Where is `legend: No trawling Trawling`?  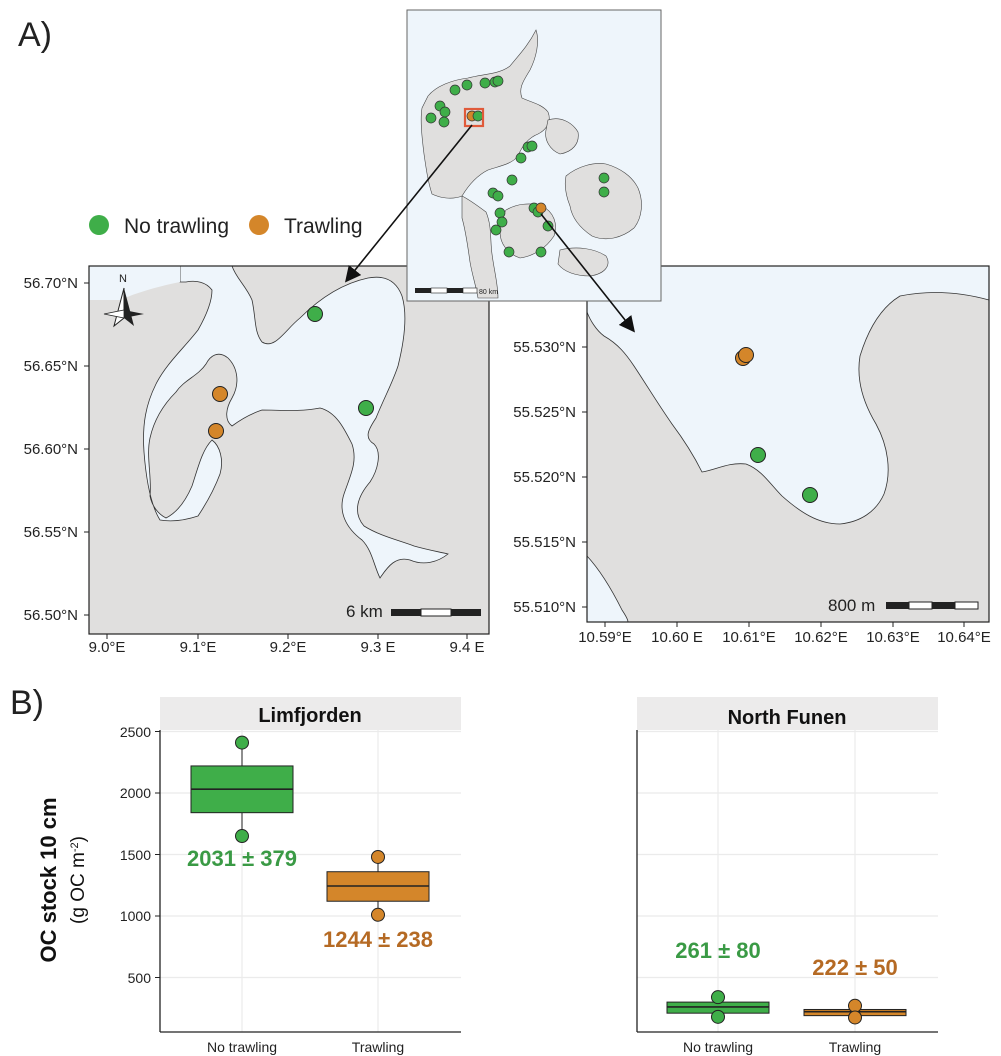
legend: No trawling Trawling is located at coordinates (226, 226).